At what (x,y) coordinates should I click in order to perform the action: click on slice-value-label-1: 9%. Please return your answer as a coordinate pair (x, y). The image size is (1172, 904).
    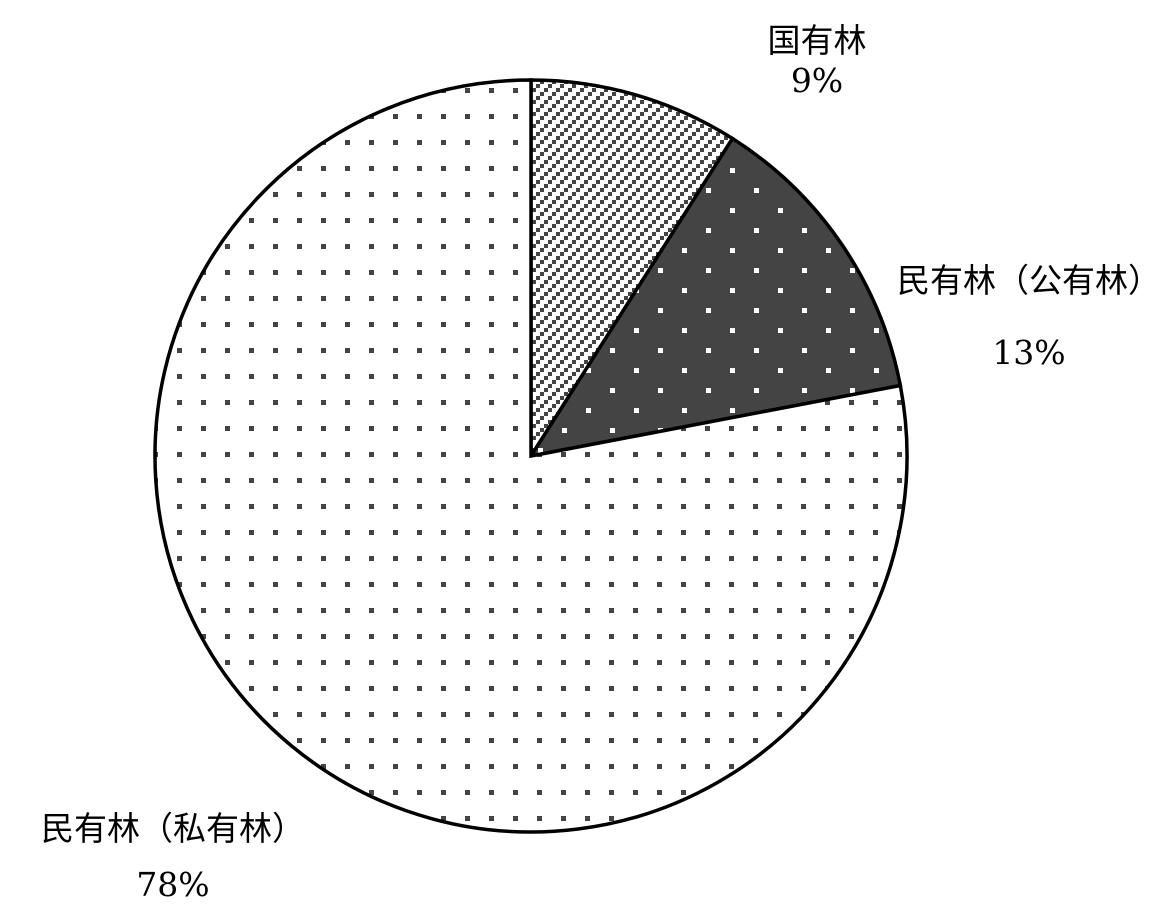
    Looking at the image, I should click on (817, 80).